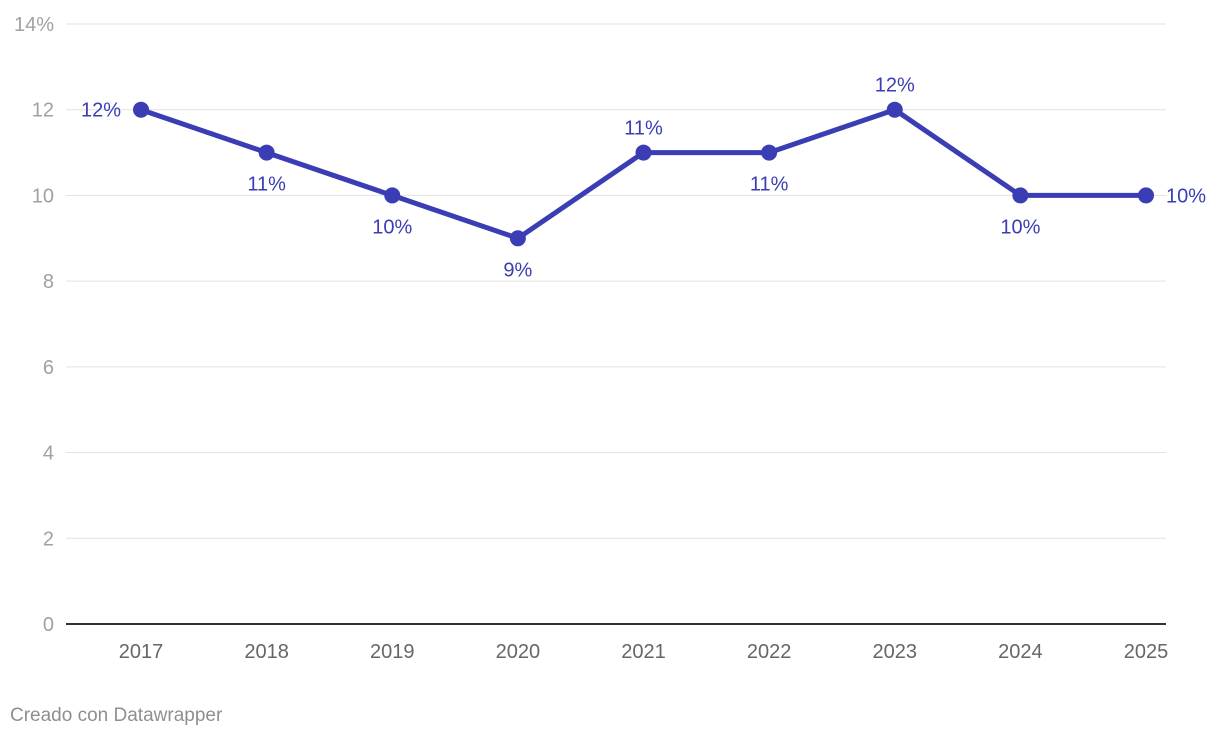 Image resolution: width=1220 pixels, height=740 pixels. What do you see at coordinates (1020, 652) in the screenshot?
I see `x-tick-label: 2024` at bounding box center [1020, 652].